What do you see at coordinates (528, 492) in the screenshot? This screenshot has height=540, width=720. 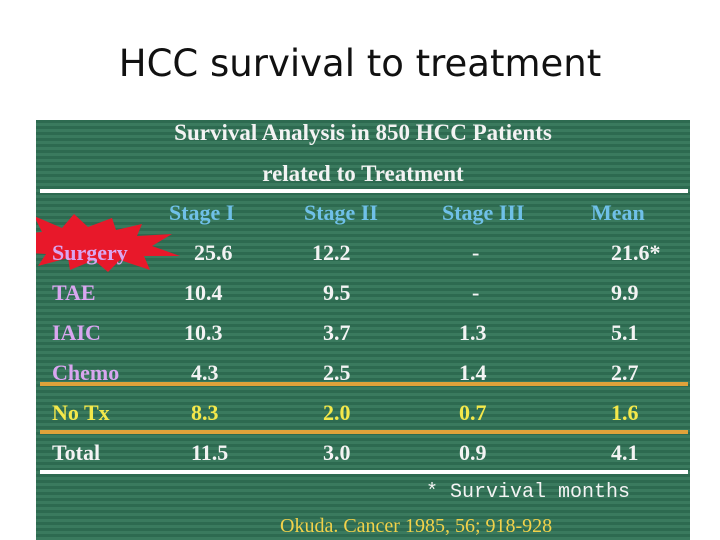 I see `footnote-survival-months: * Survival months` at bounding box center [528, 492].